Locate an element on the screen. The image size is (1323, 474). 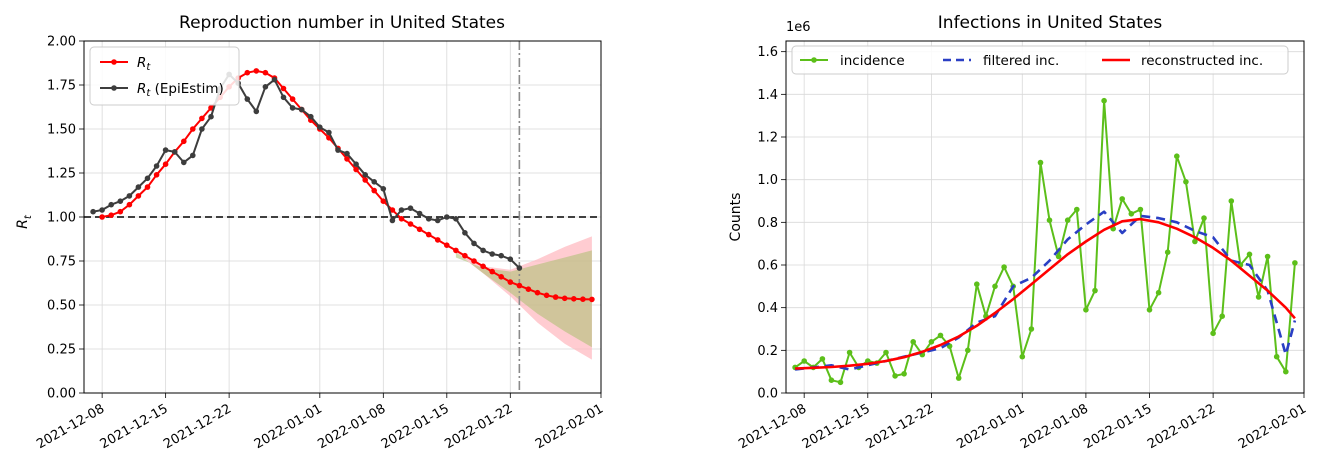
x-tick-label: 2021-12-22 is located at coordinates (197, 426).